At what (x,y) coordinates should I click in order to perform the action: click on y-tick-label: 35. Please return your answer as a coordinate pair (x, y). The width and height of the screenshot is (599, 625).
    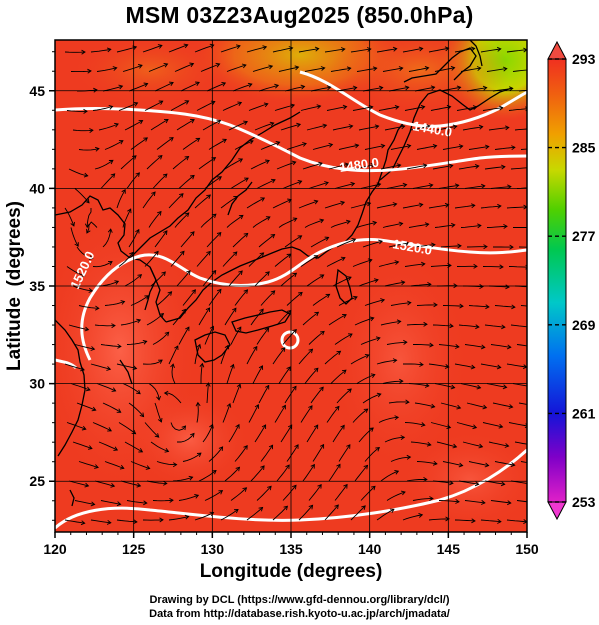
    Looking at the image, I should click on (37, 286).